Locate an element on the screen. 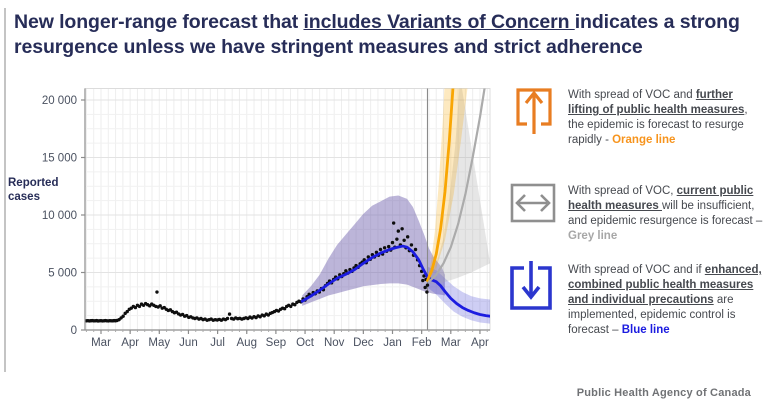 This screenshot has width=765, height=407. title-pre: New longer-range forecast that is located at coordinates (159, 22).